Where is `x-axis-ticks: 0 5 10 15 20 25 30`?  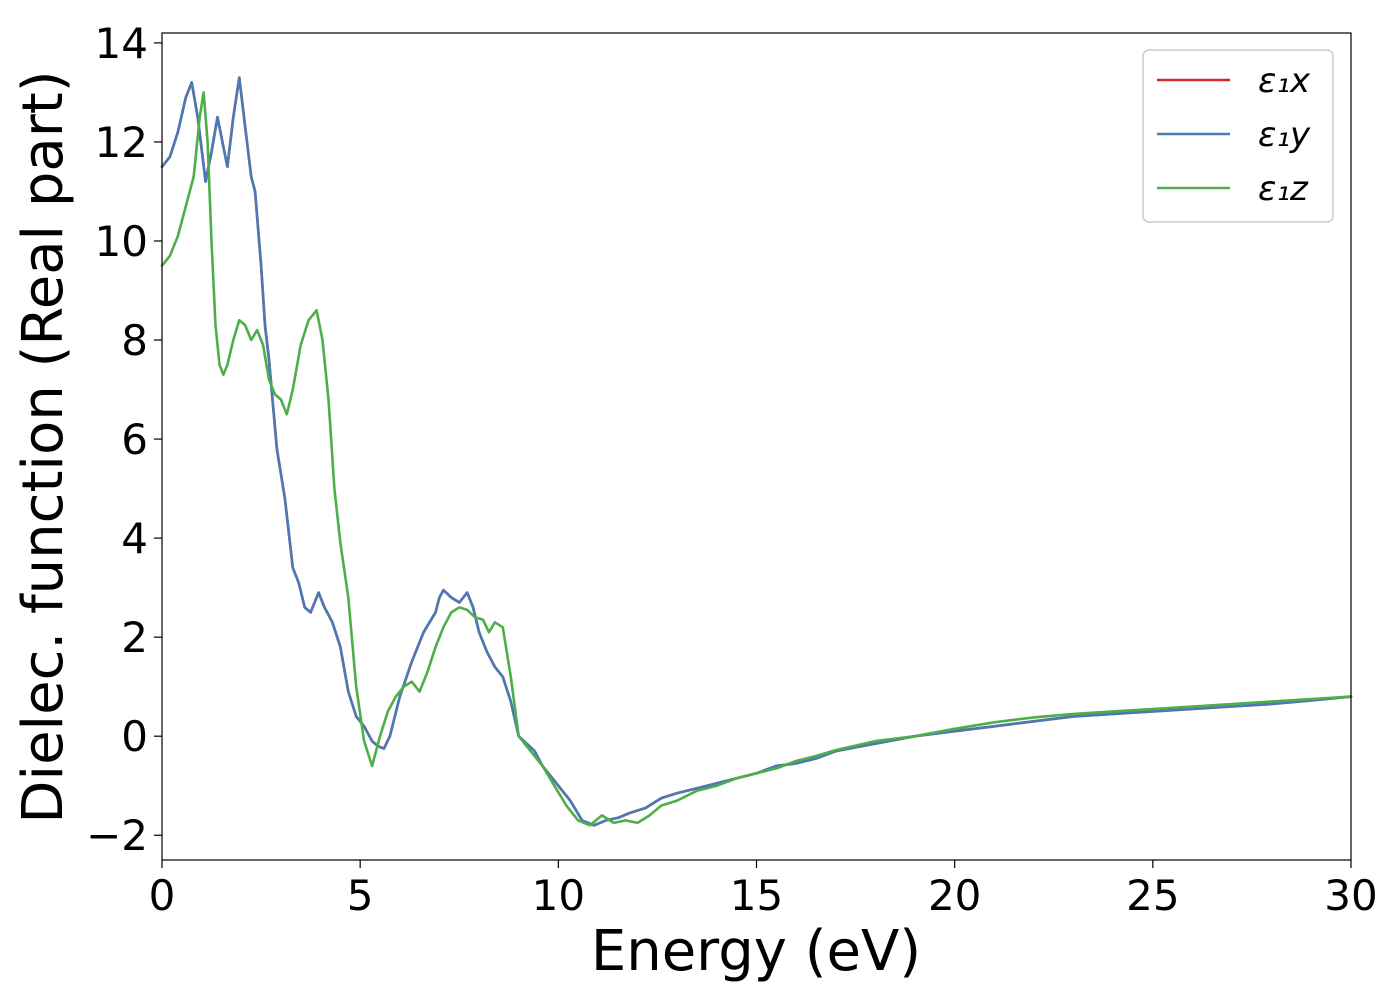 x-axis-ticks: 0 5 10 15 20 25 30 is located at coordinates (763, 890).